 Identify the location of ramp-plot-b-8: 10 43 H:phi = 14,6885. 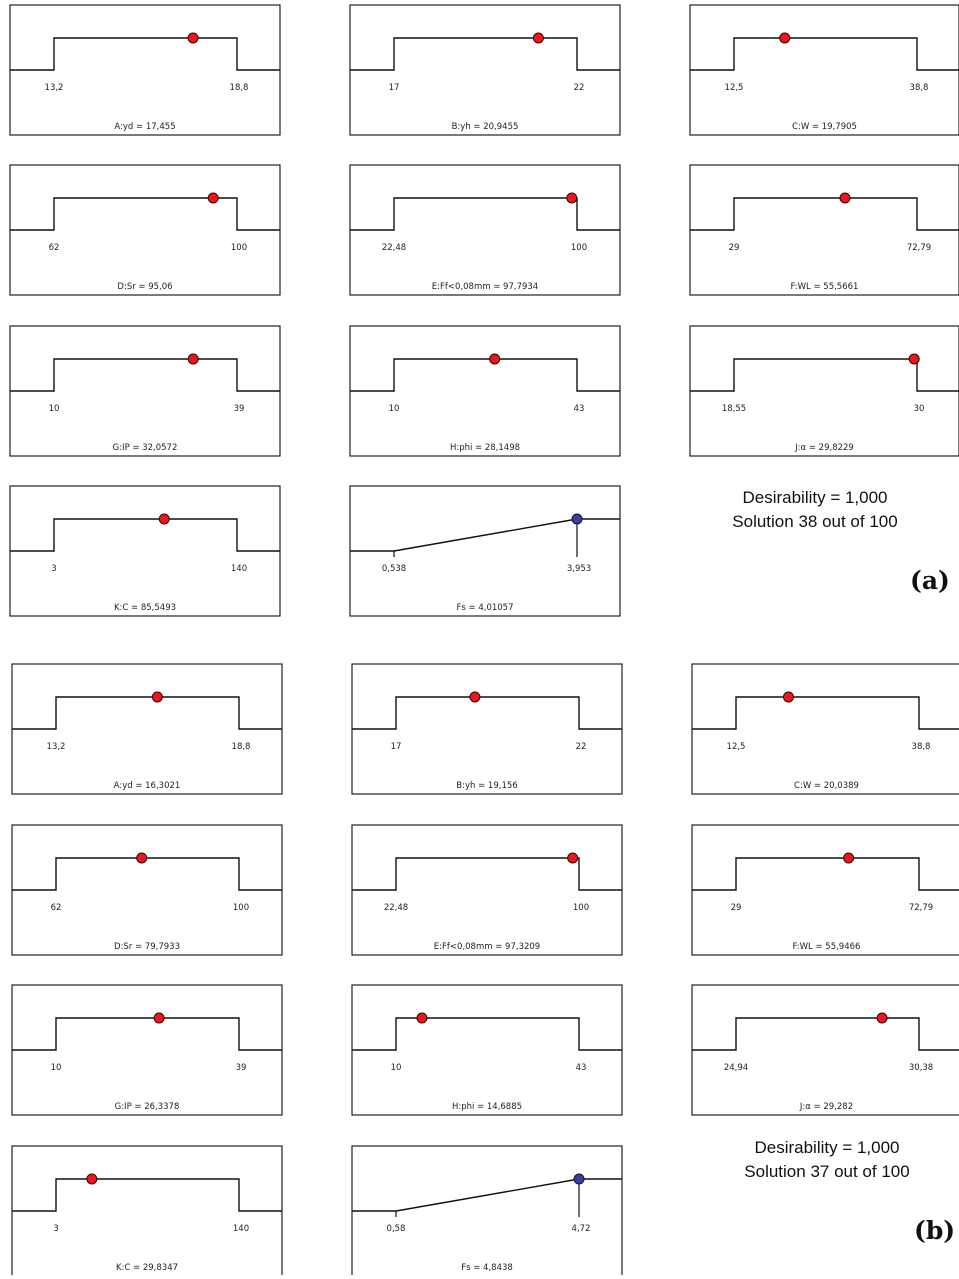
(487, 1050).